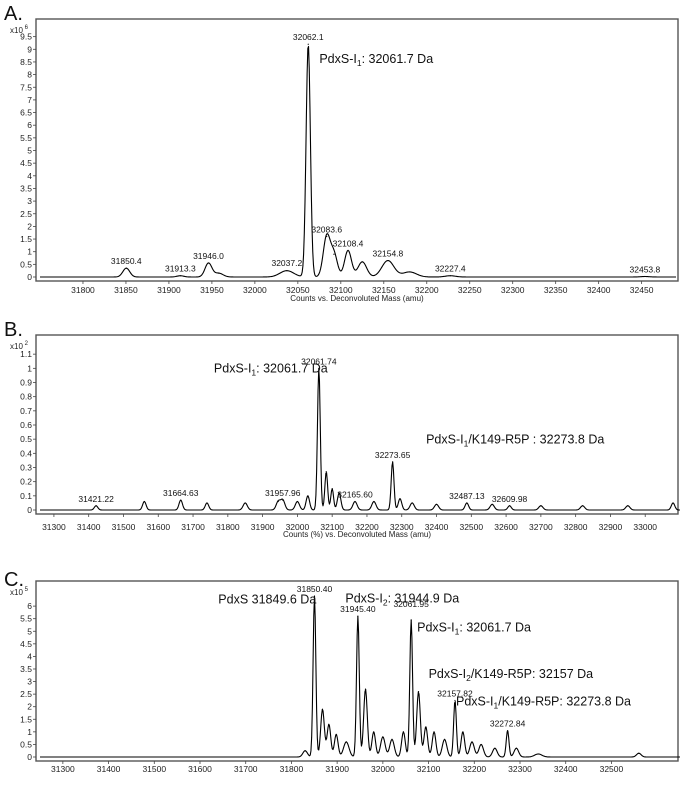  What do you see at coordinates (181, 493) in the screenshot?
I see `peak-label: 31664.63` at bounding box center [181, 493].